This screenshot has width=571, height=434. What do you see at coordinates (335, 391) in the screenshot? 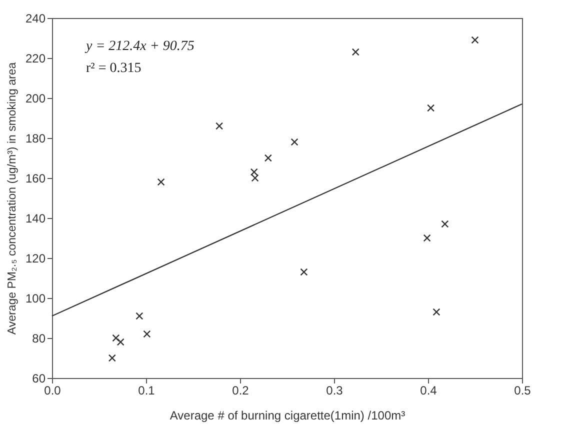
I see `x-tick-label: 0.3` at bounding box center [335, 391].